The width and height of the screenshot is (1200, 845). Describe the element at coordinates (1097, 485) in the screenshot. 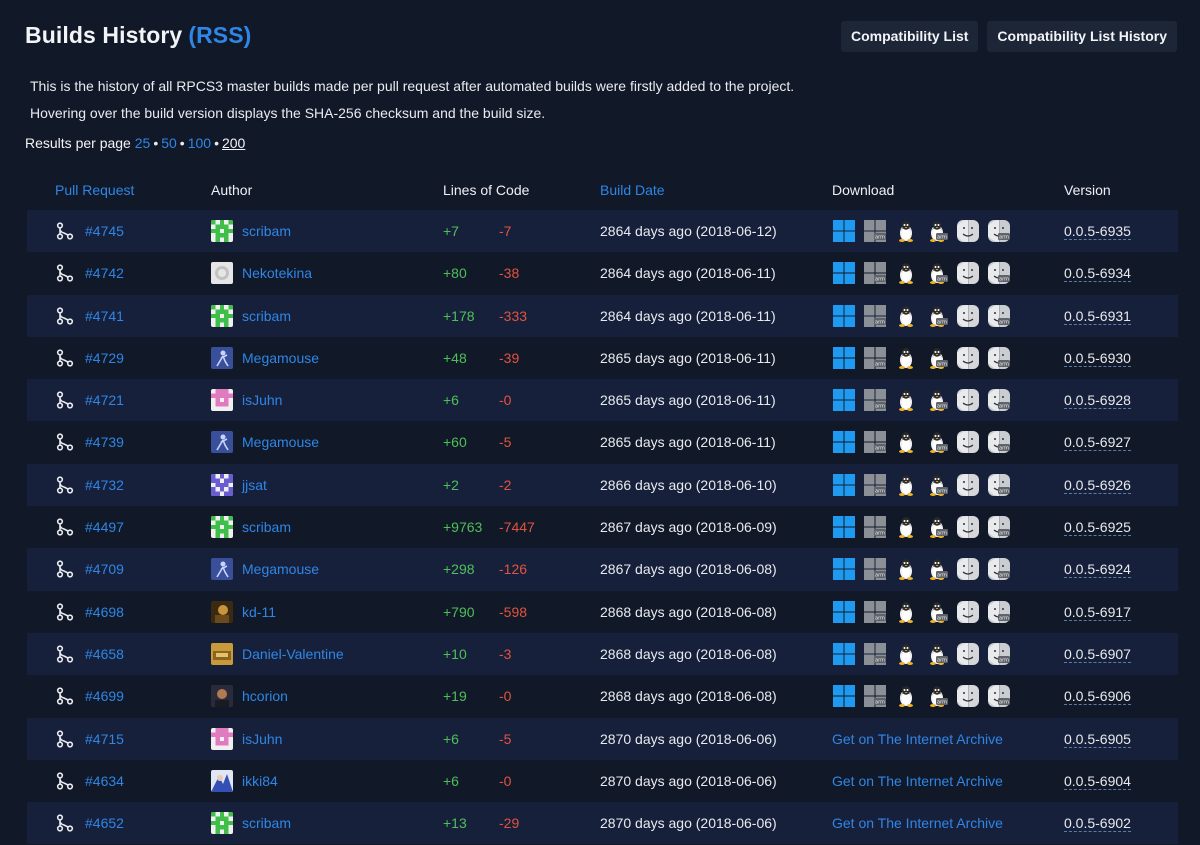

I see `build-version-text: 0.0.5-6926` at that location.